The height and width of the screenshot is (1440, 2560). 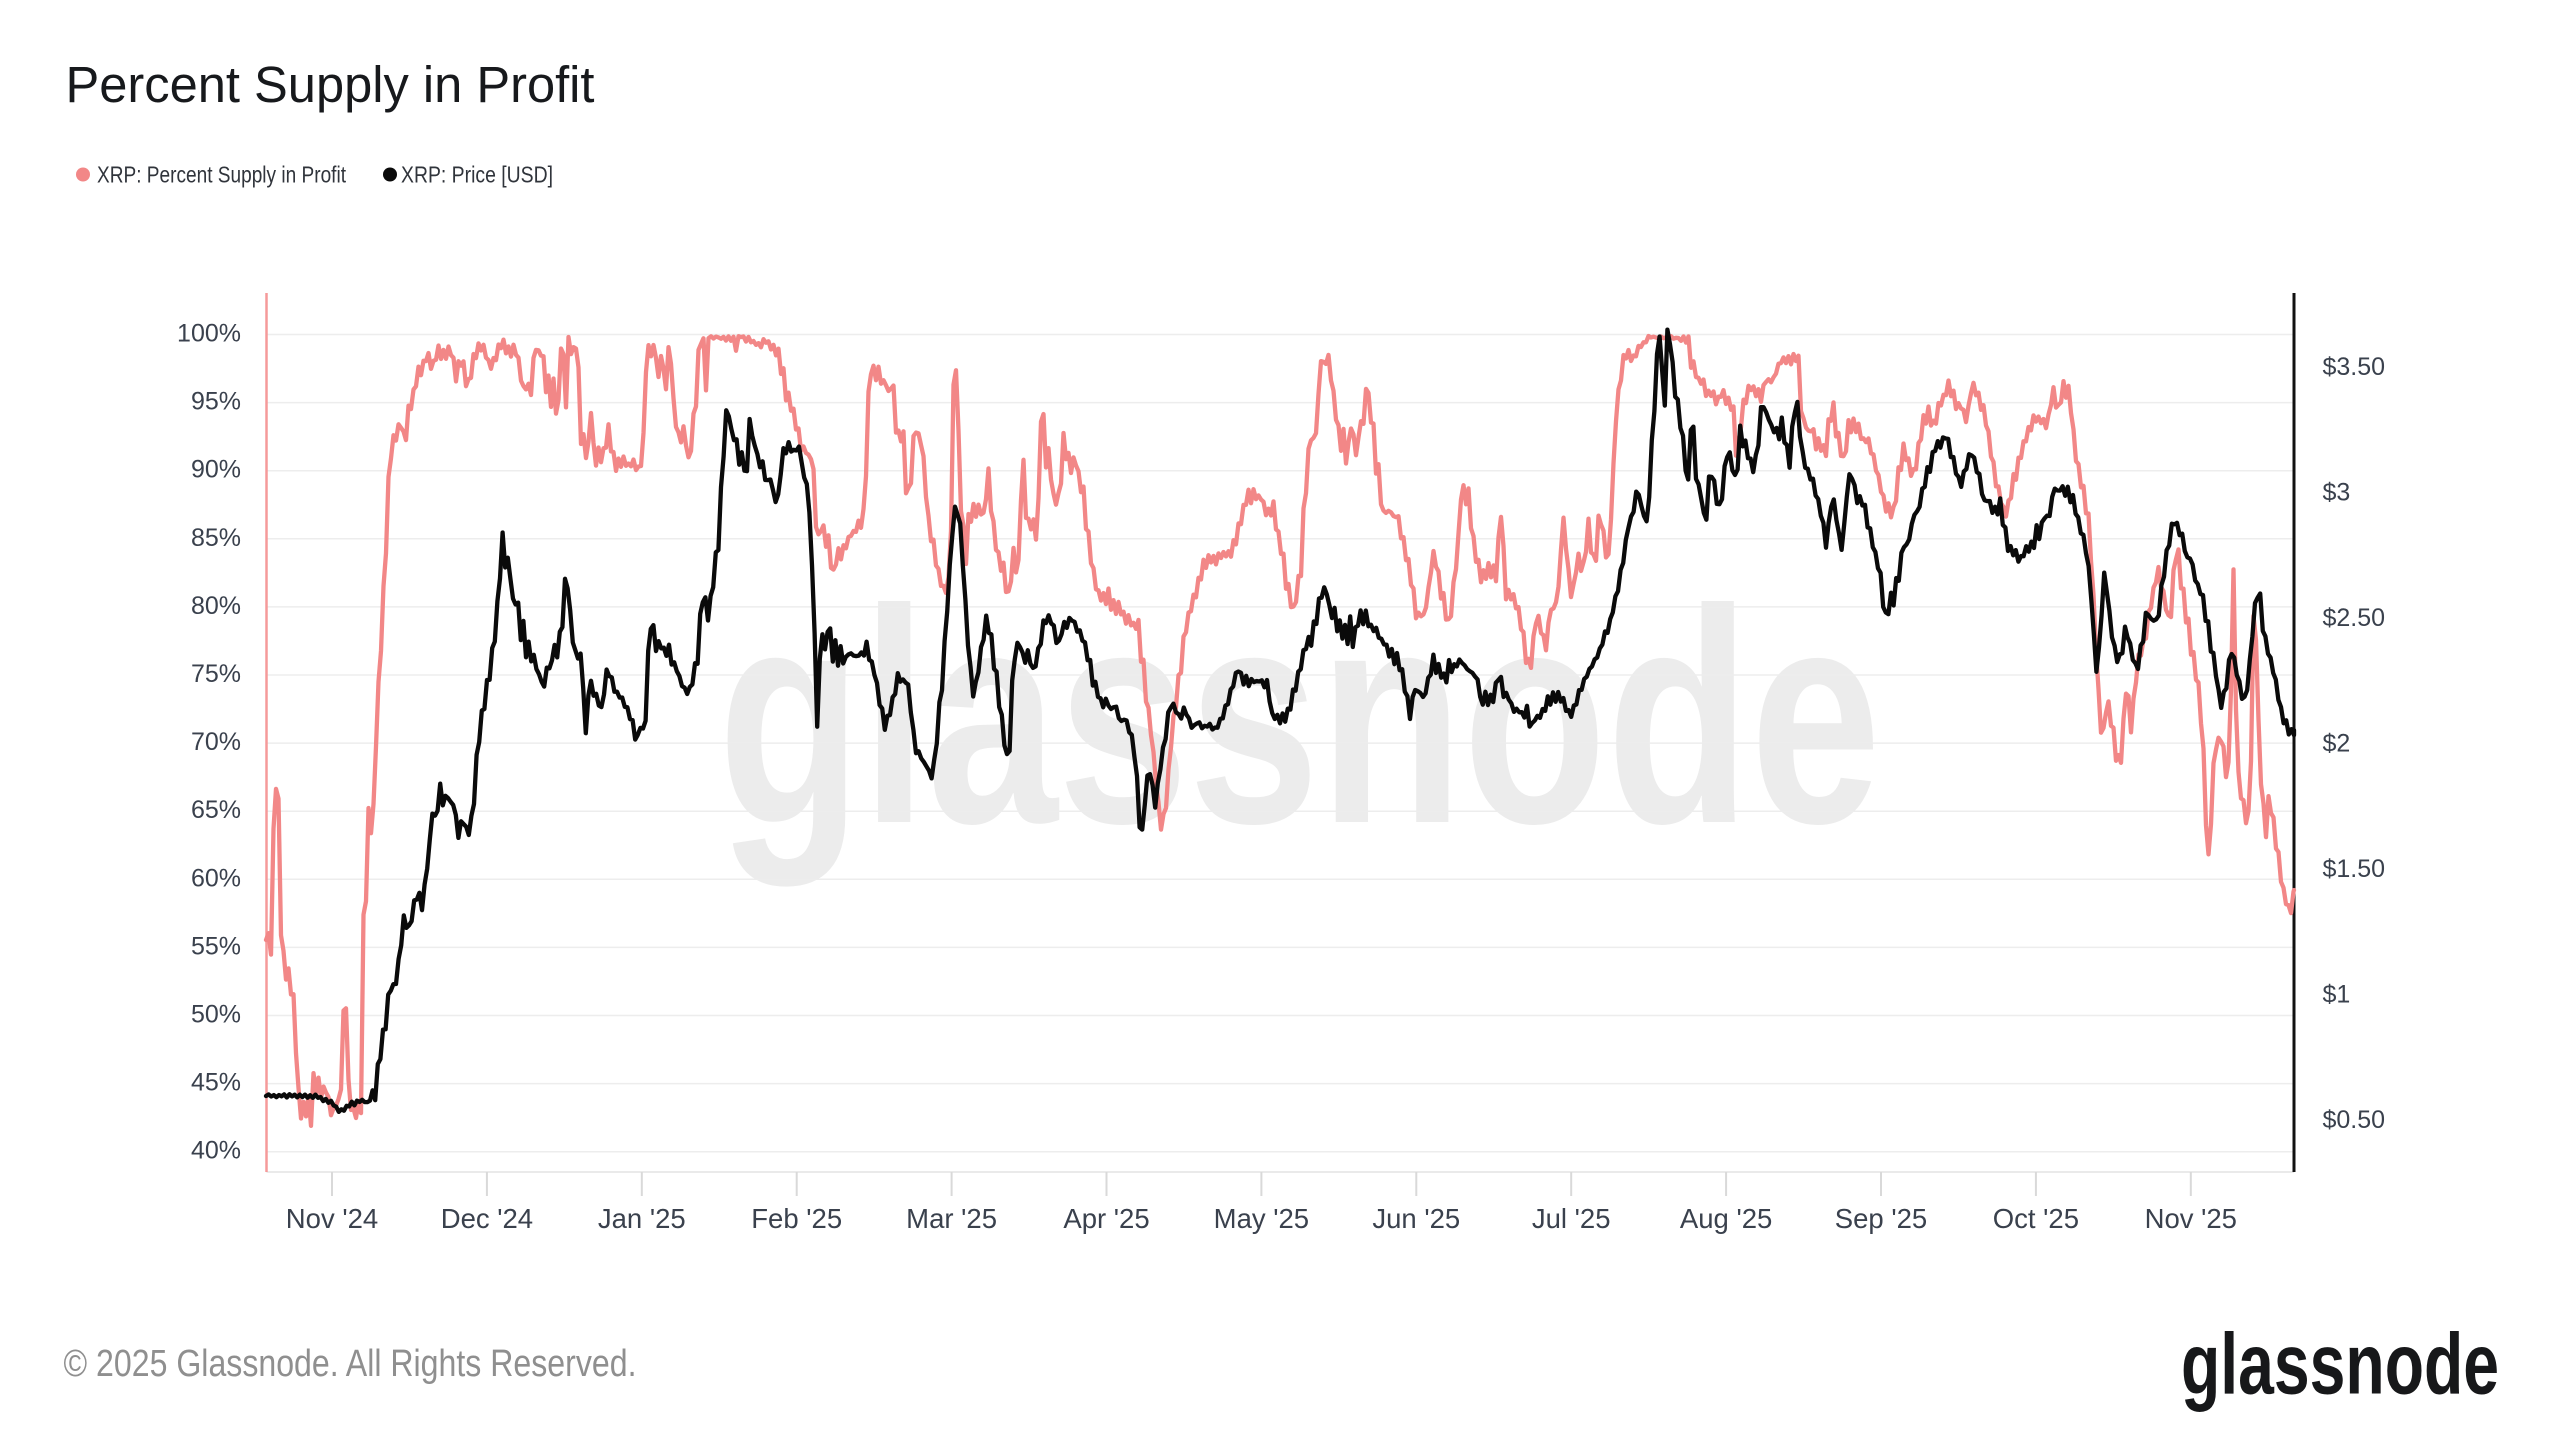 What do you see at coordinates (216, 606) in the screenshot?
I see `svg-text: 80%` at bounding box center [216, 606].